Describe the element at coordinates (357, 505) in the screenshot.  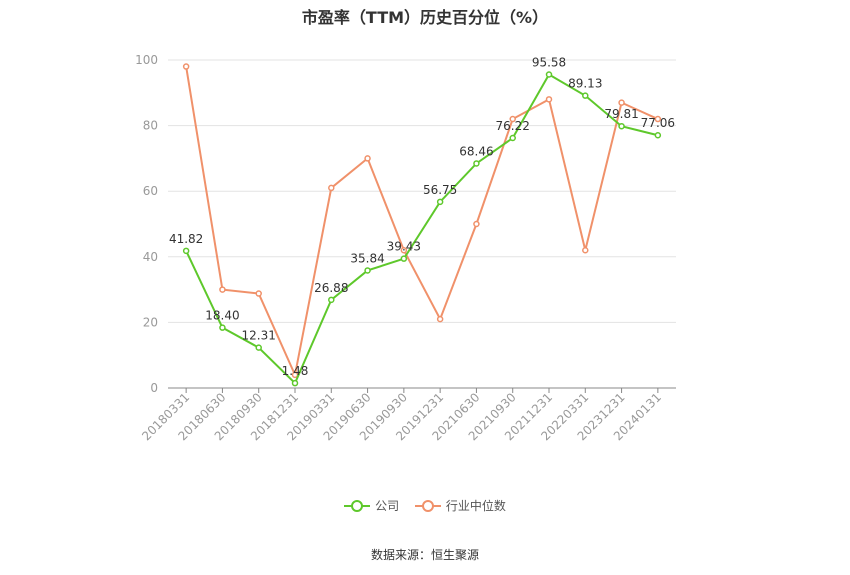
I see `legend-swatch-company` at that location.